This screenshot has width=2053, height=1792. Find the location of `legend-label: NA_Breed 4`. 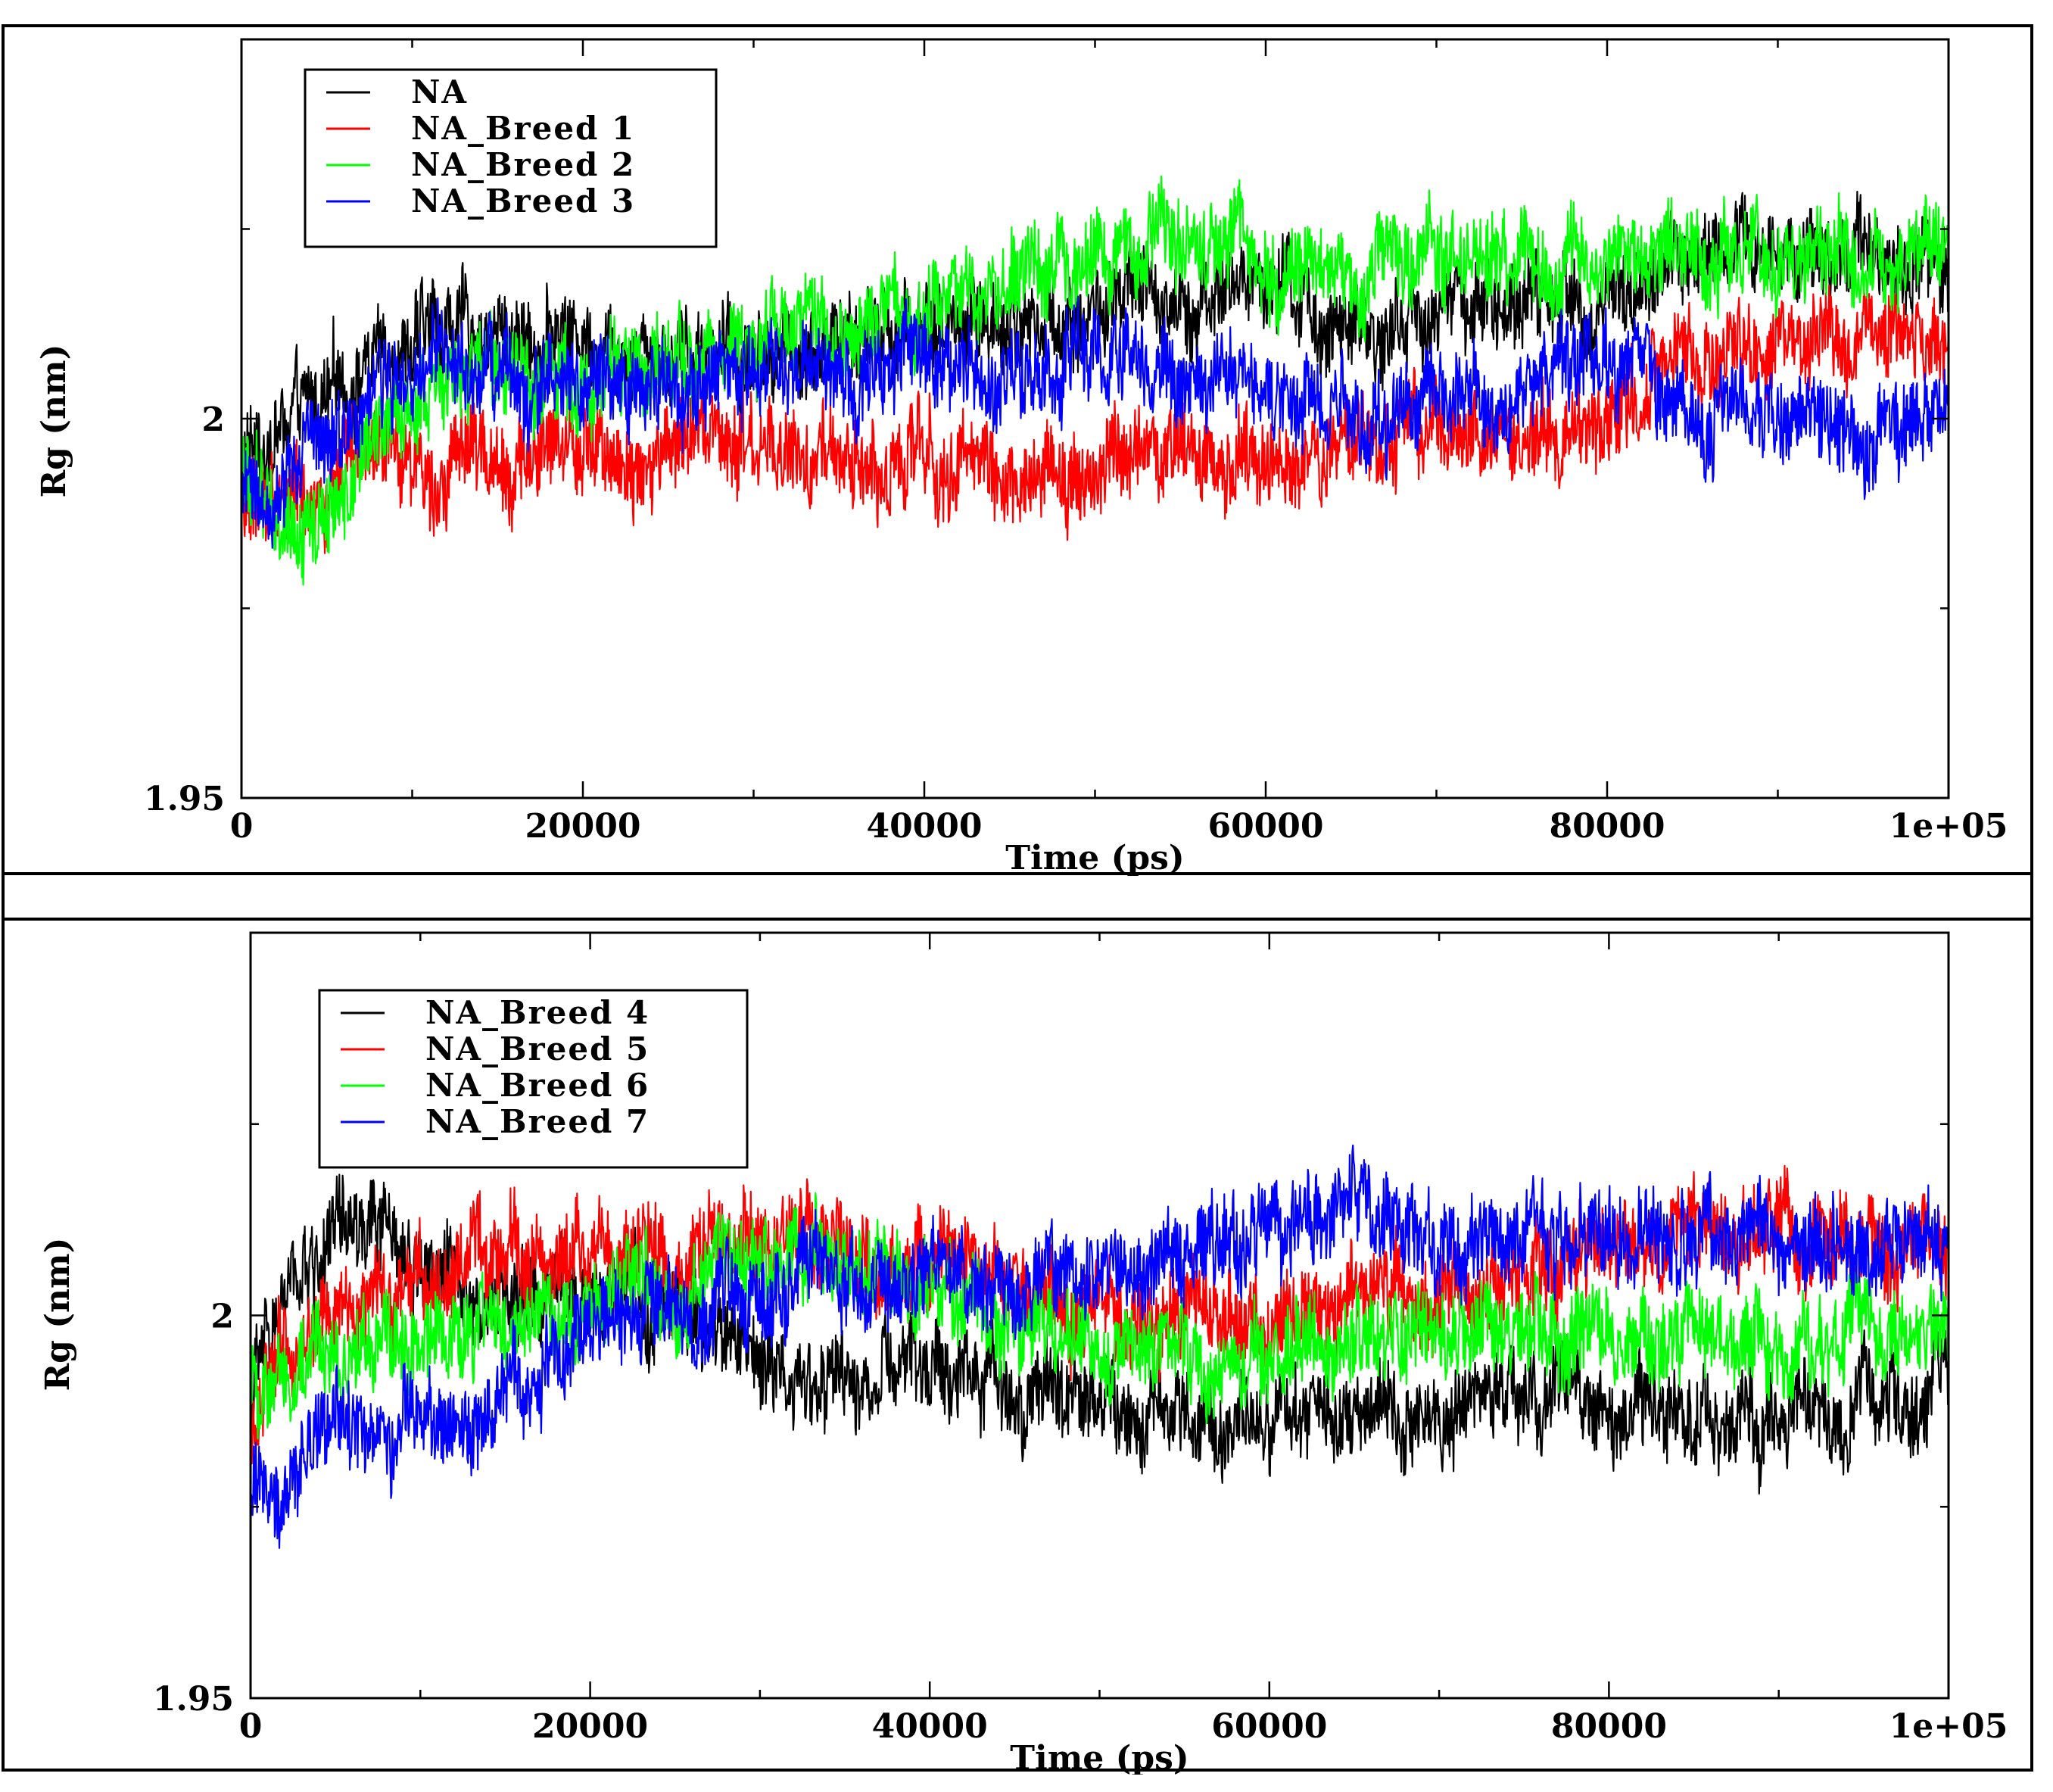

legend-label: NA_Breed 4 is located at coordinates (537, 1013).